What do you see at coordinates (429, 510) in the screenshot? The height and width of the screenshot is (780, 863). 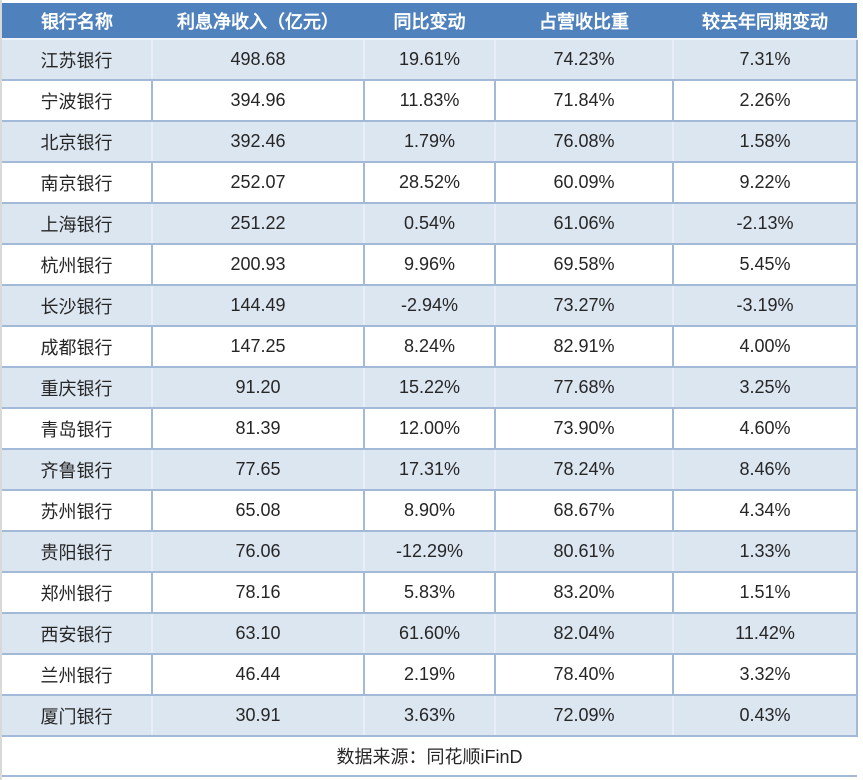 I see `value-cell: 8.90%` at bounding box center [429, 510].